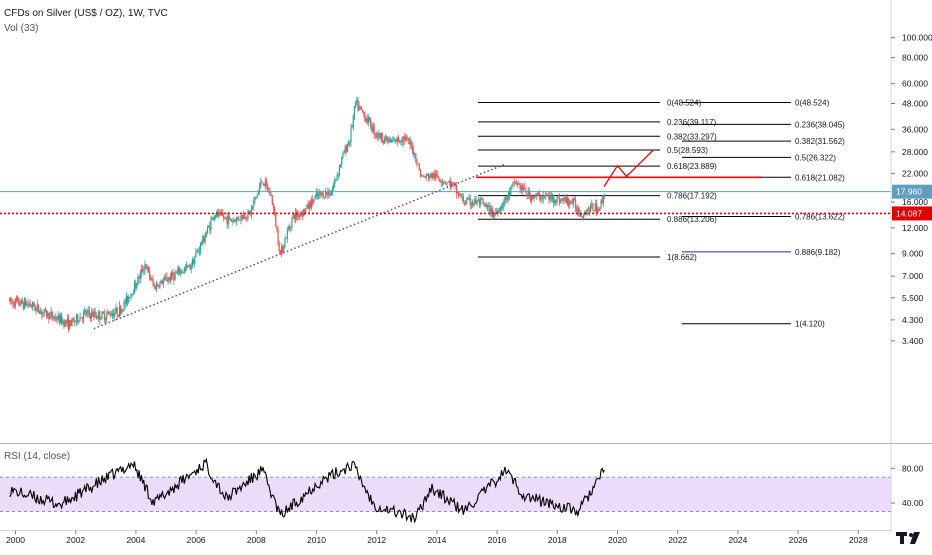  Describe the element at coordinates (256, 540) in the screenshot. I see `time-axis-label: 2008` at that location.